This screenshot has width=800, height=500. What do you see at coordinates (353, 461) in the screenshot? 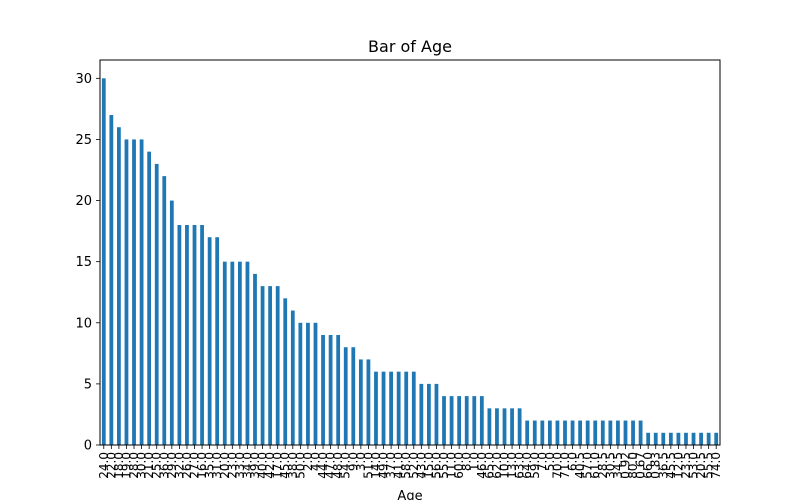
I see `x-tick-label: 9.0` at bounding box center [353, 461].